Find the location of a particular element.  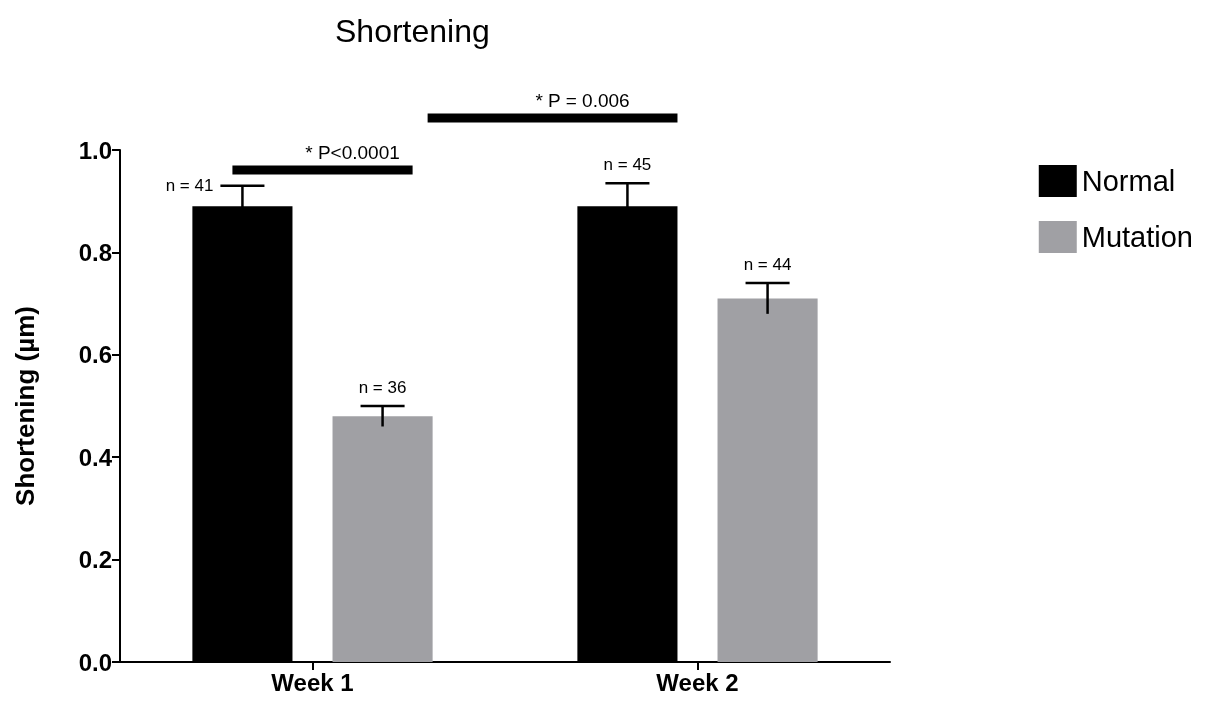

annotation: n = 44 is located at coordinates (767, 265).